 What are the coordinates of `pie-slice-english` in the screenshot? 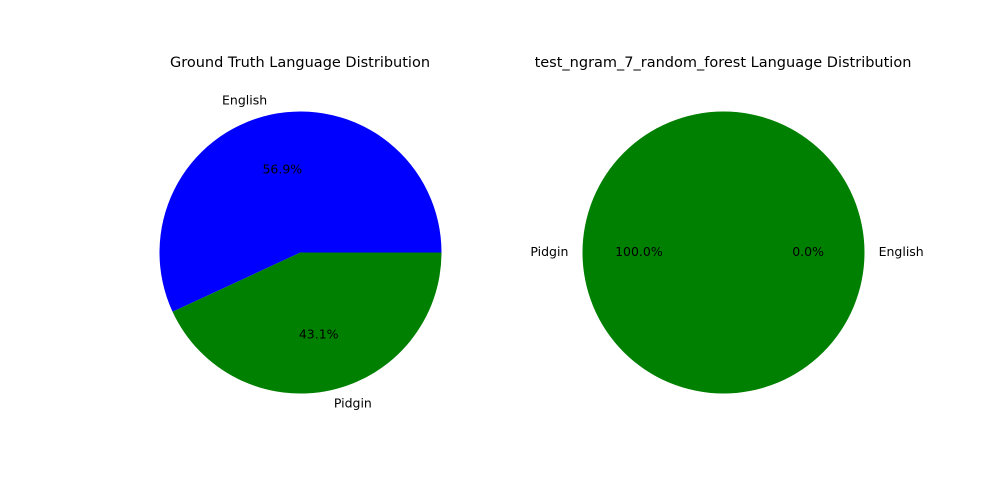 It's located at (300, 211).